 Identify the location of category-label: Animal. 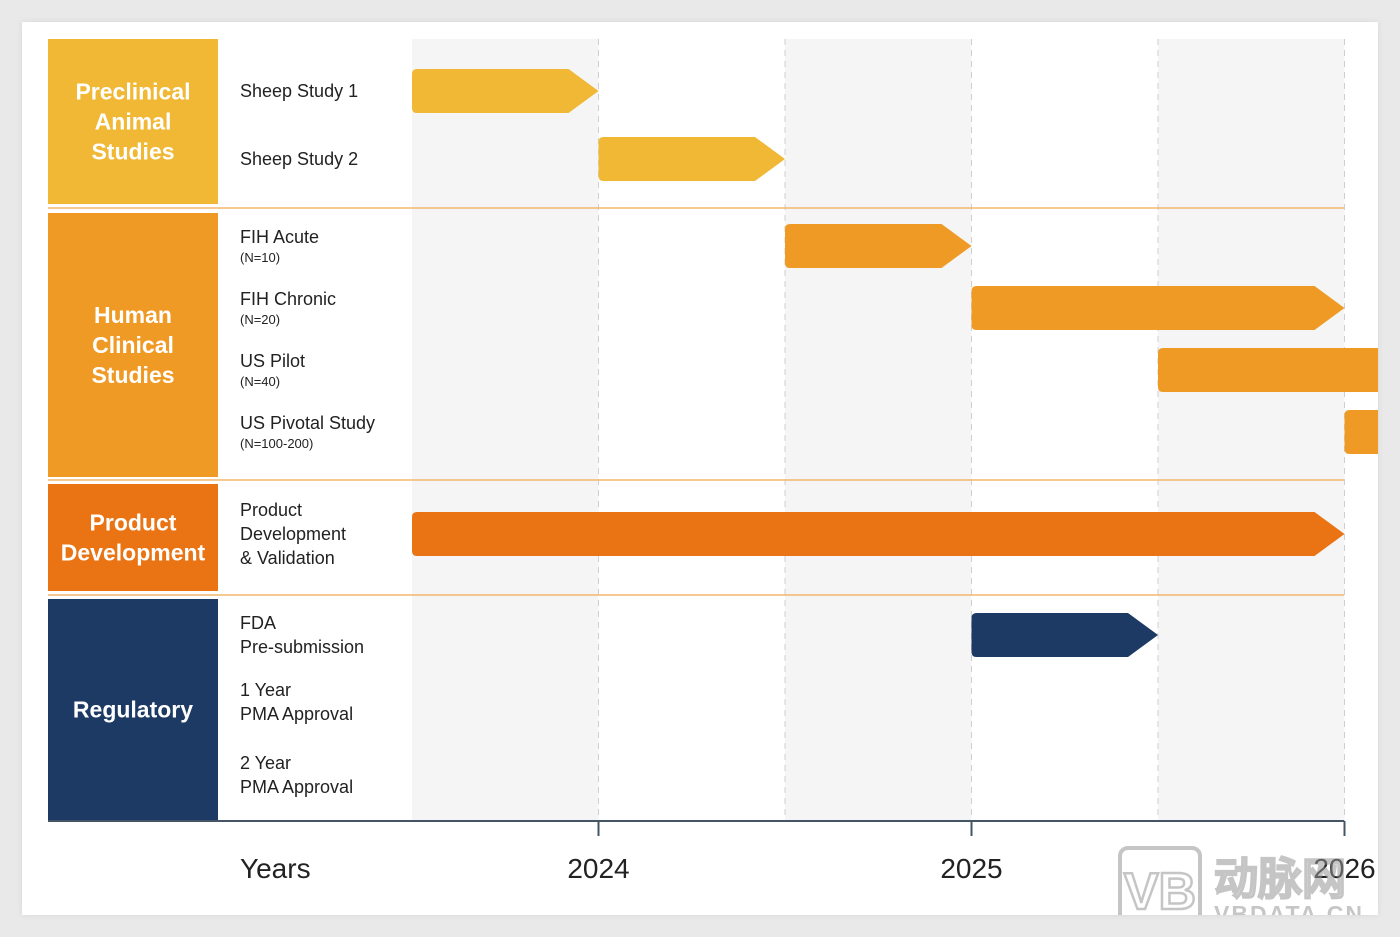
(133, 122).